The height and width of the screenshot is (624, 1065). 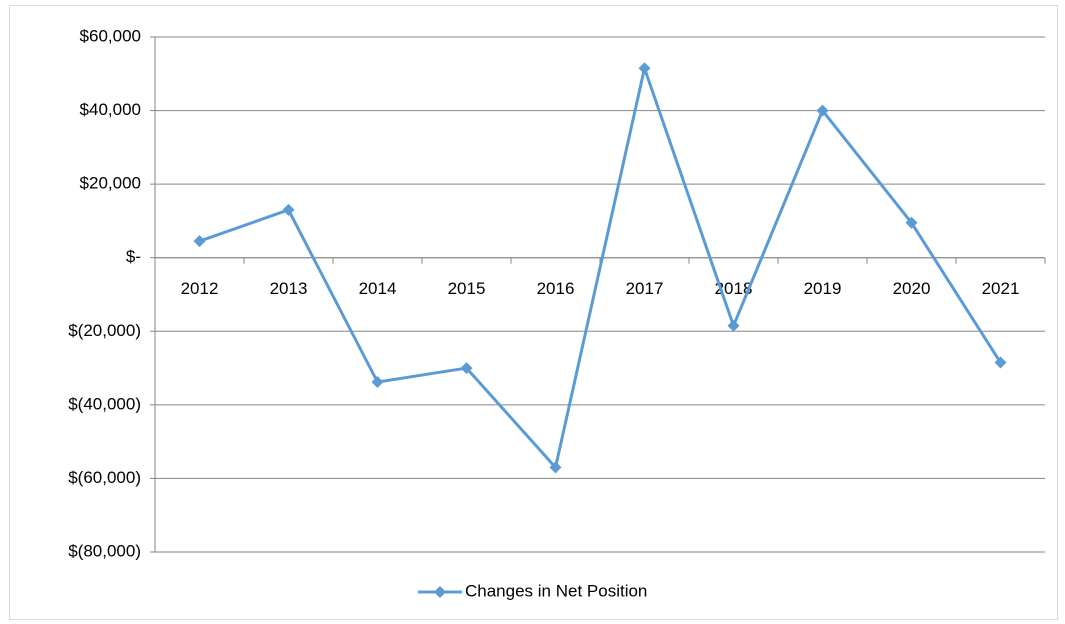 I want to click on y-tick-label: $20,000, so click(x=110, y=183).